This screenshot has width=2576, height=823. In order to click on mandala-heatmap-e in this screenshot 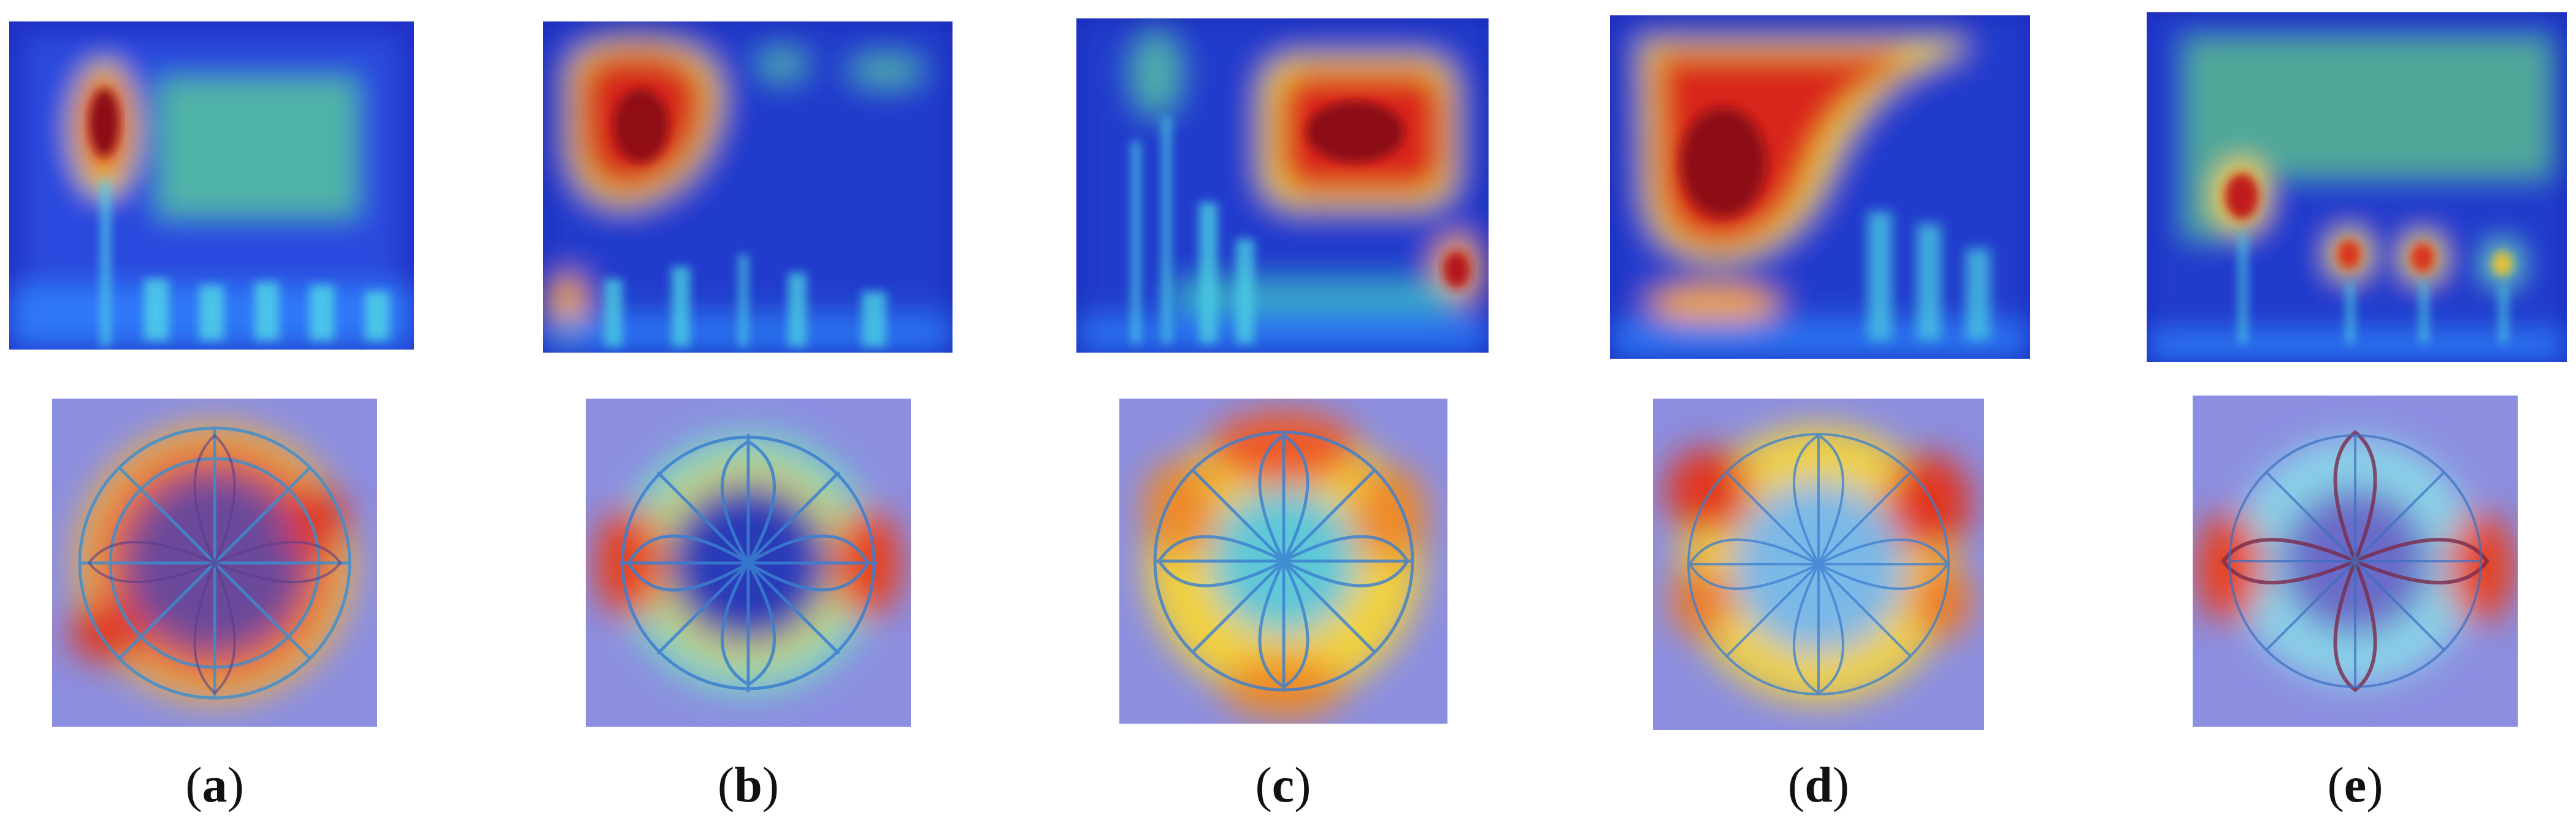, I will do `click(2355, 561)`.